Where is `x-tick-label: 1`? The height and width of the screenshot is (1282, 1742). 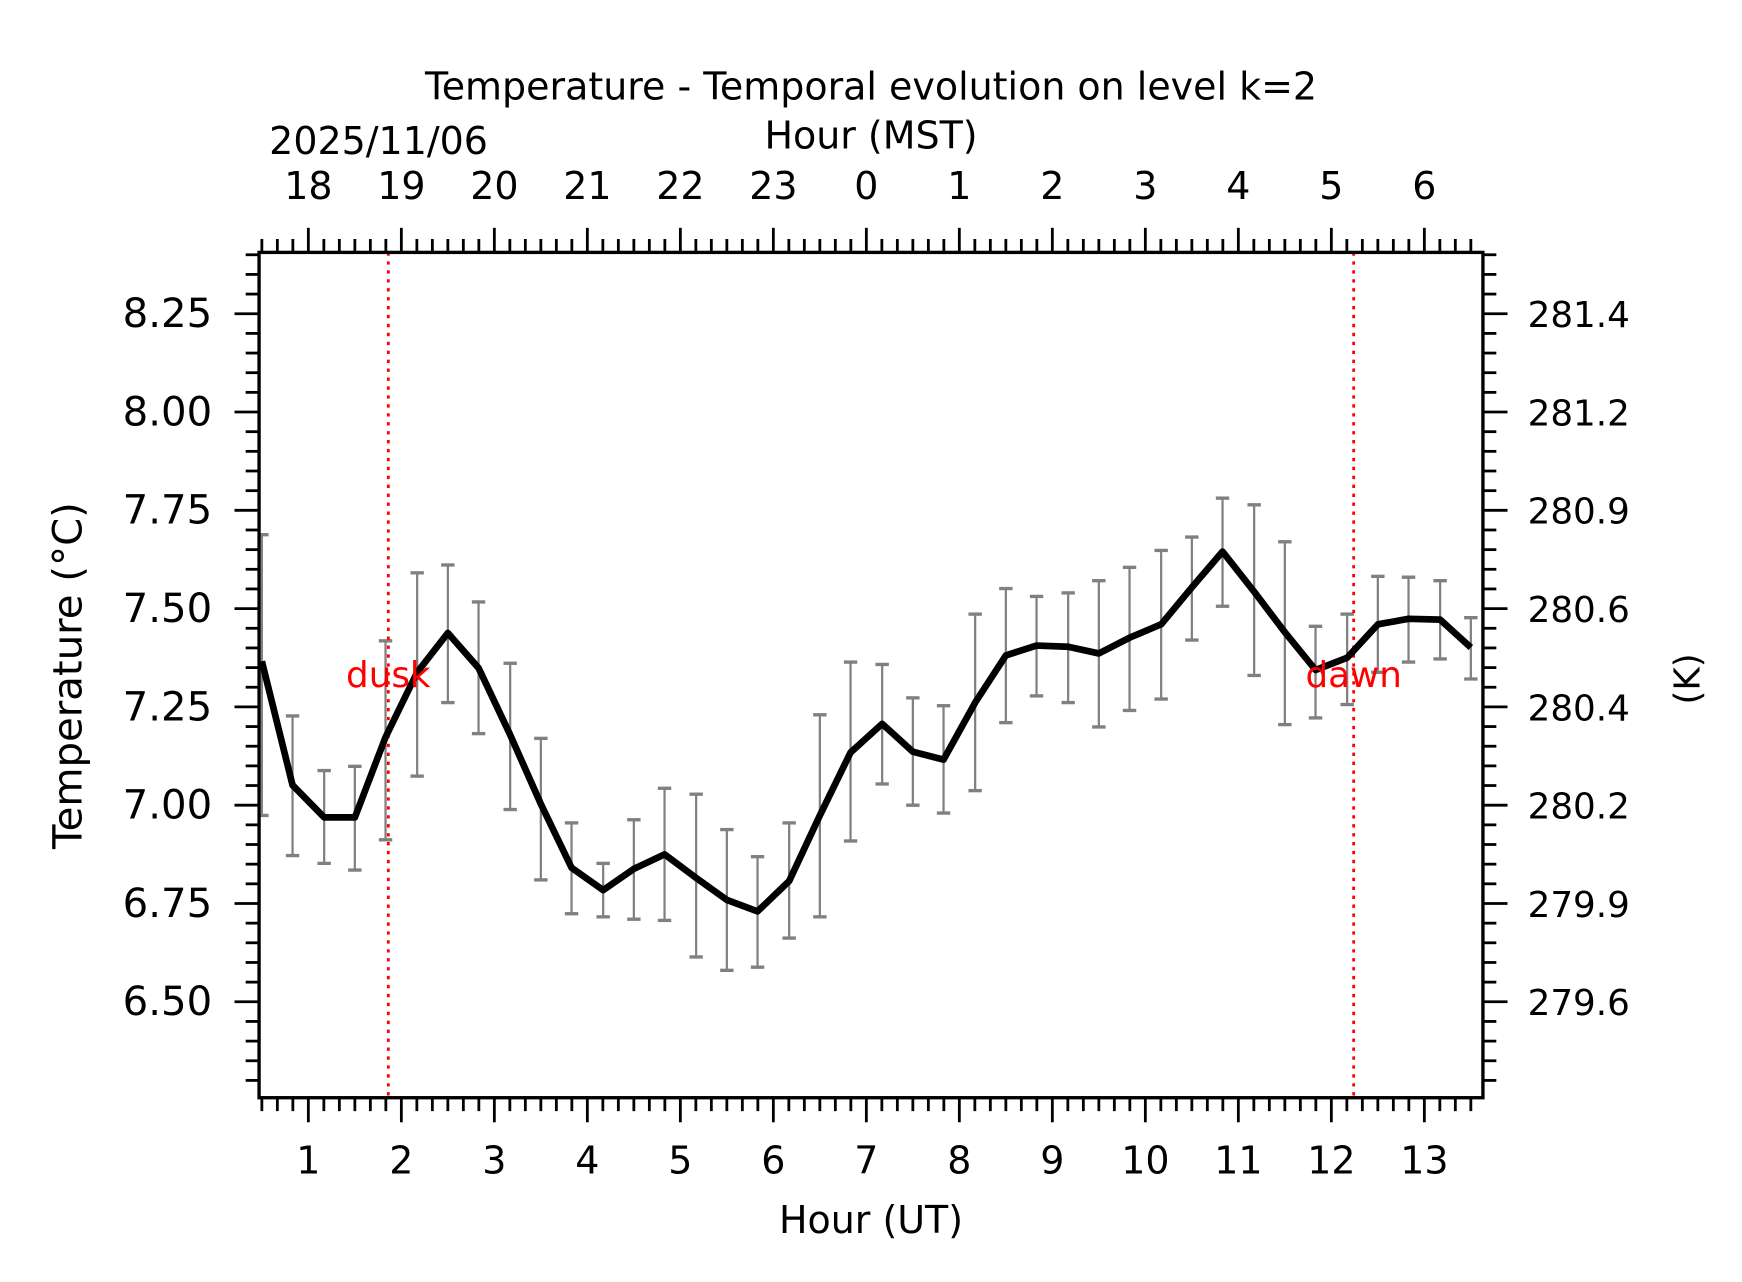
x-tick-label: 1 is located at coordinates (308, 1161).